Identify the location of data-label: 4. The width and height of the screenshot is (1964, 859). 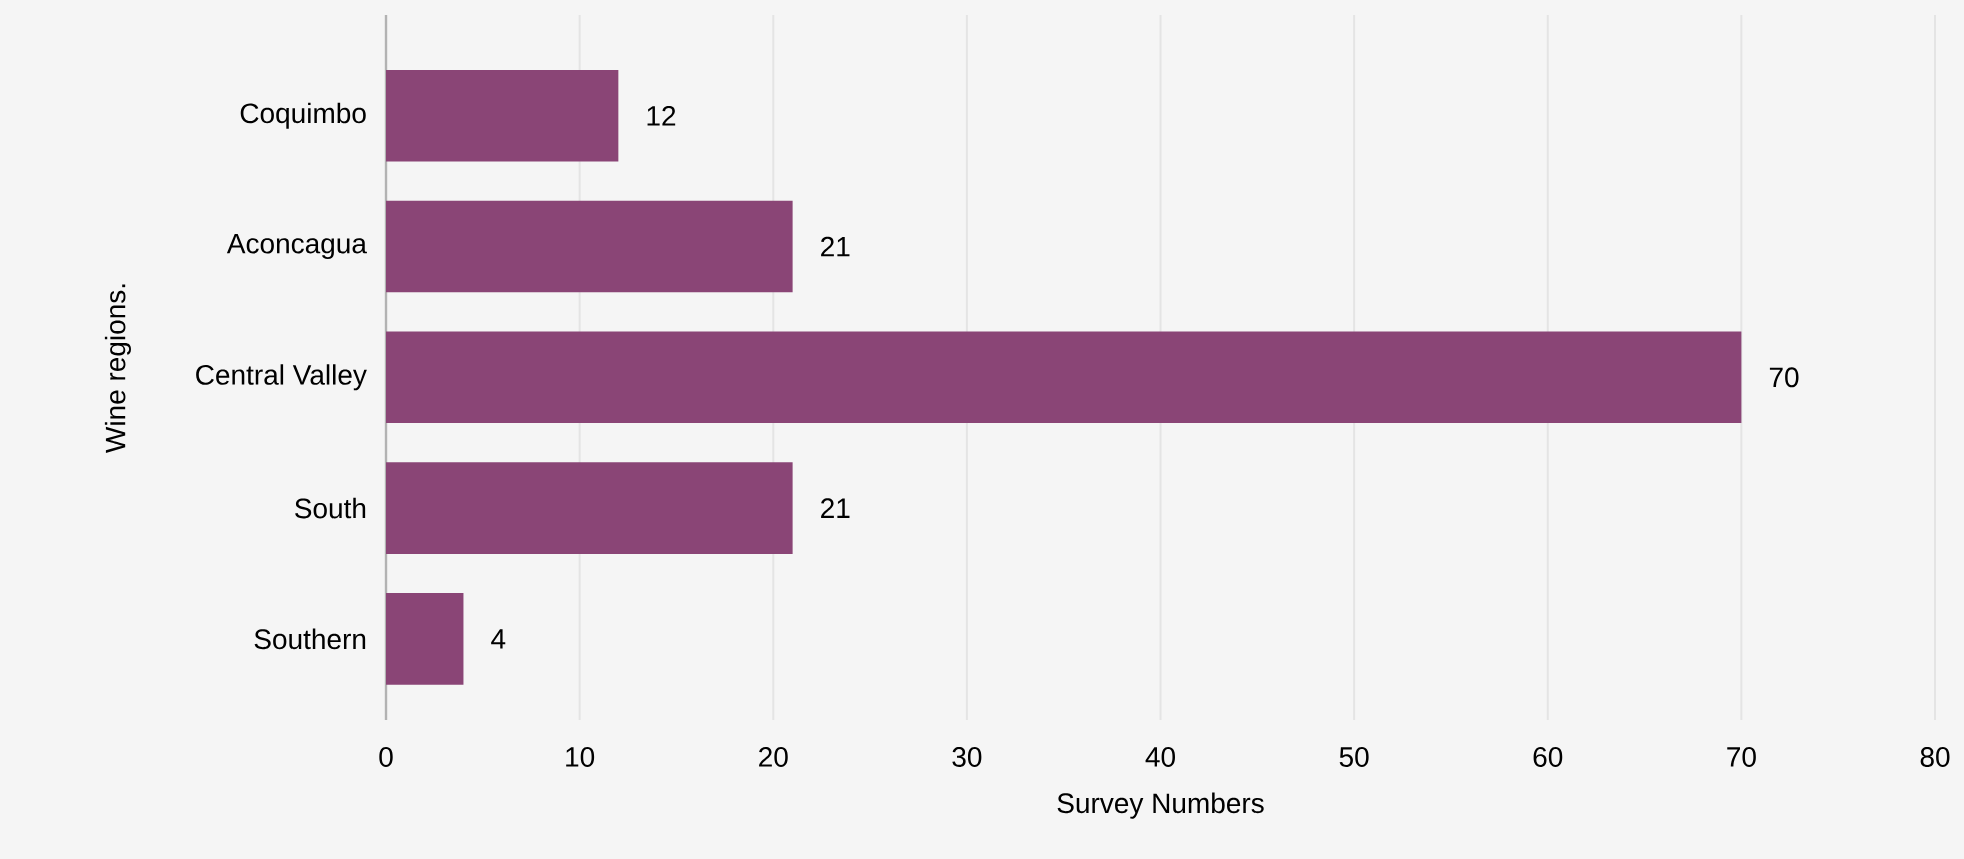
(498, 639).